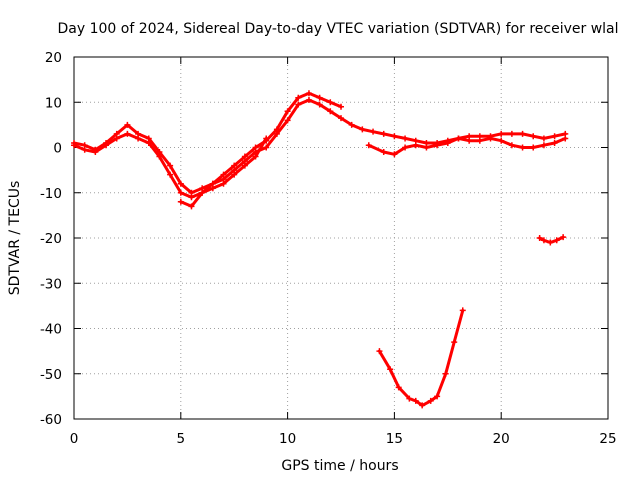  I want to click on y-tick-label: -50, so click(51, 375).